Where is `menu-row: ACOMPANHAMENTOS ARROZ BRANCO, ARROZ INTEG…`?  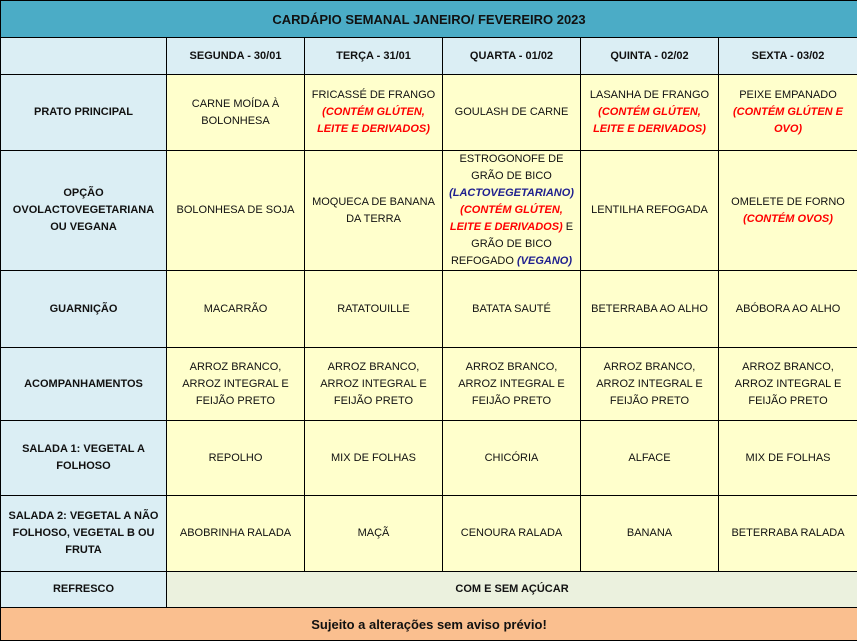
menu-row: ACOMPANHAMENTOS ARROZ BRANCO, ARROZ INTEG… is located at coordinates (429, 384).